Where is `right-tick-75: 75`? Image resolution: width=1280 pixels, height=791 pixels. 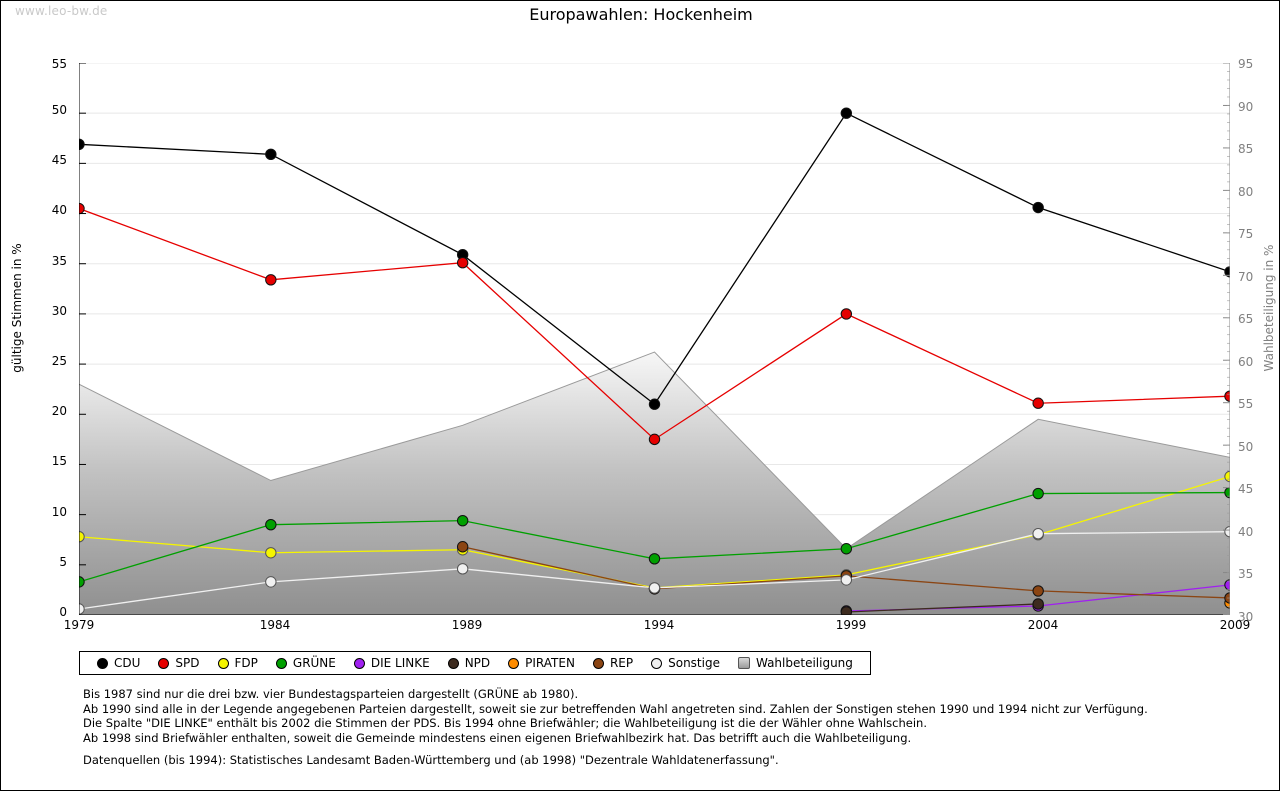 right-tick-75: 75 is located at coordinates (1246, 234).